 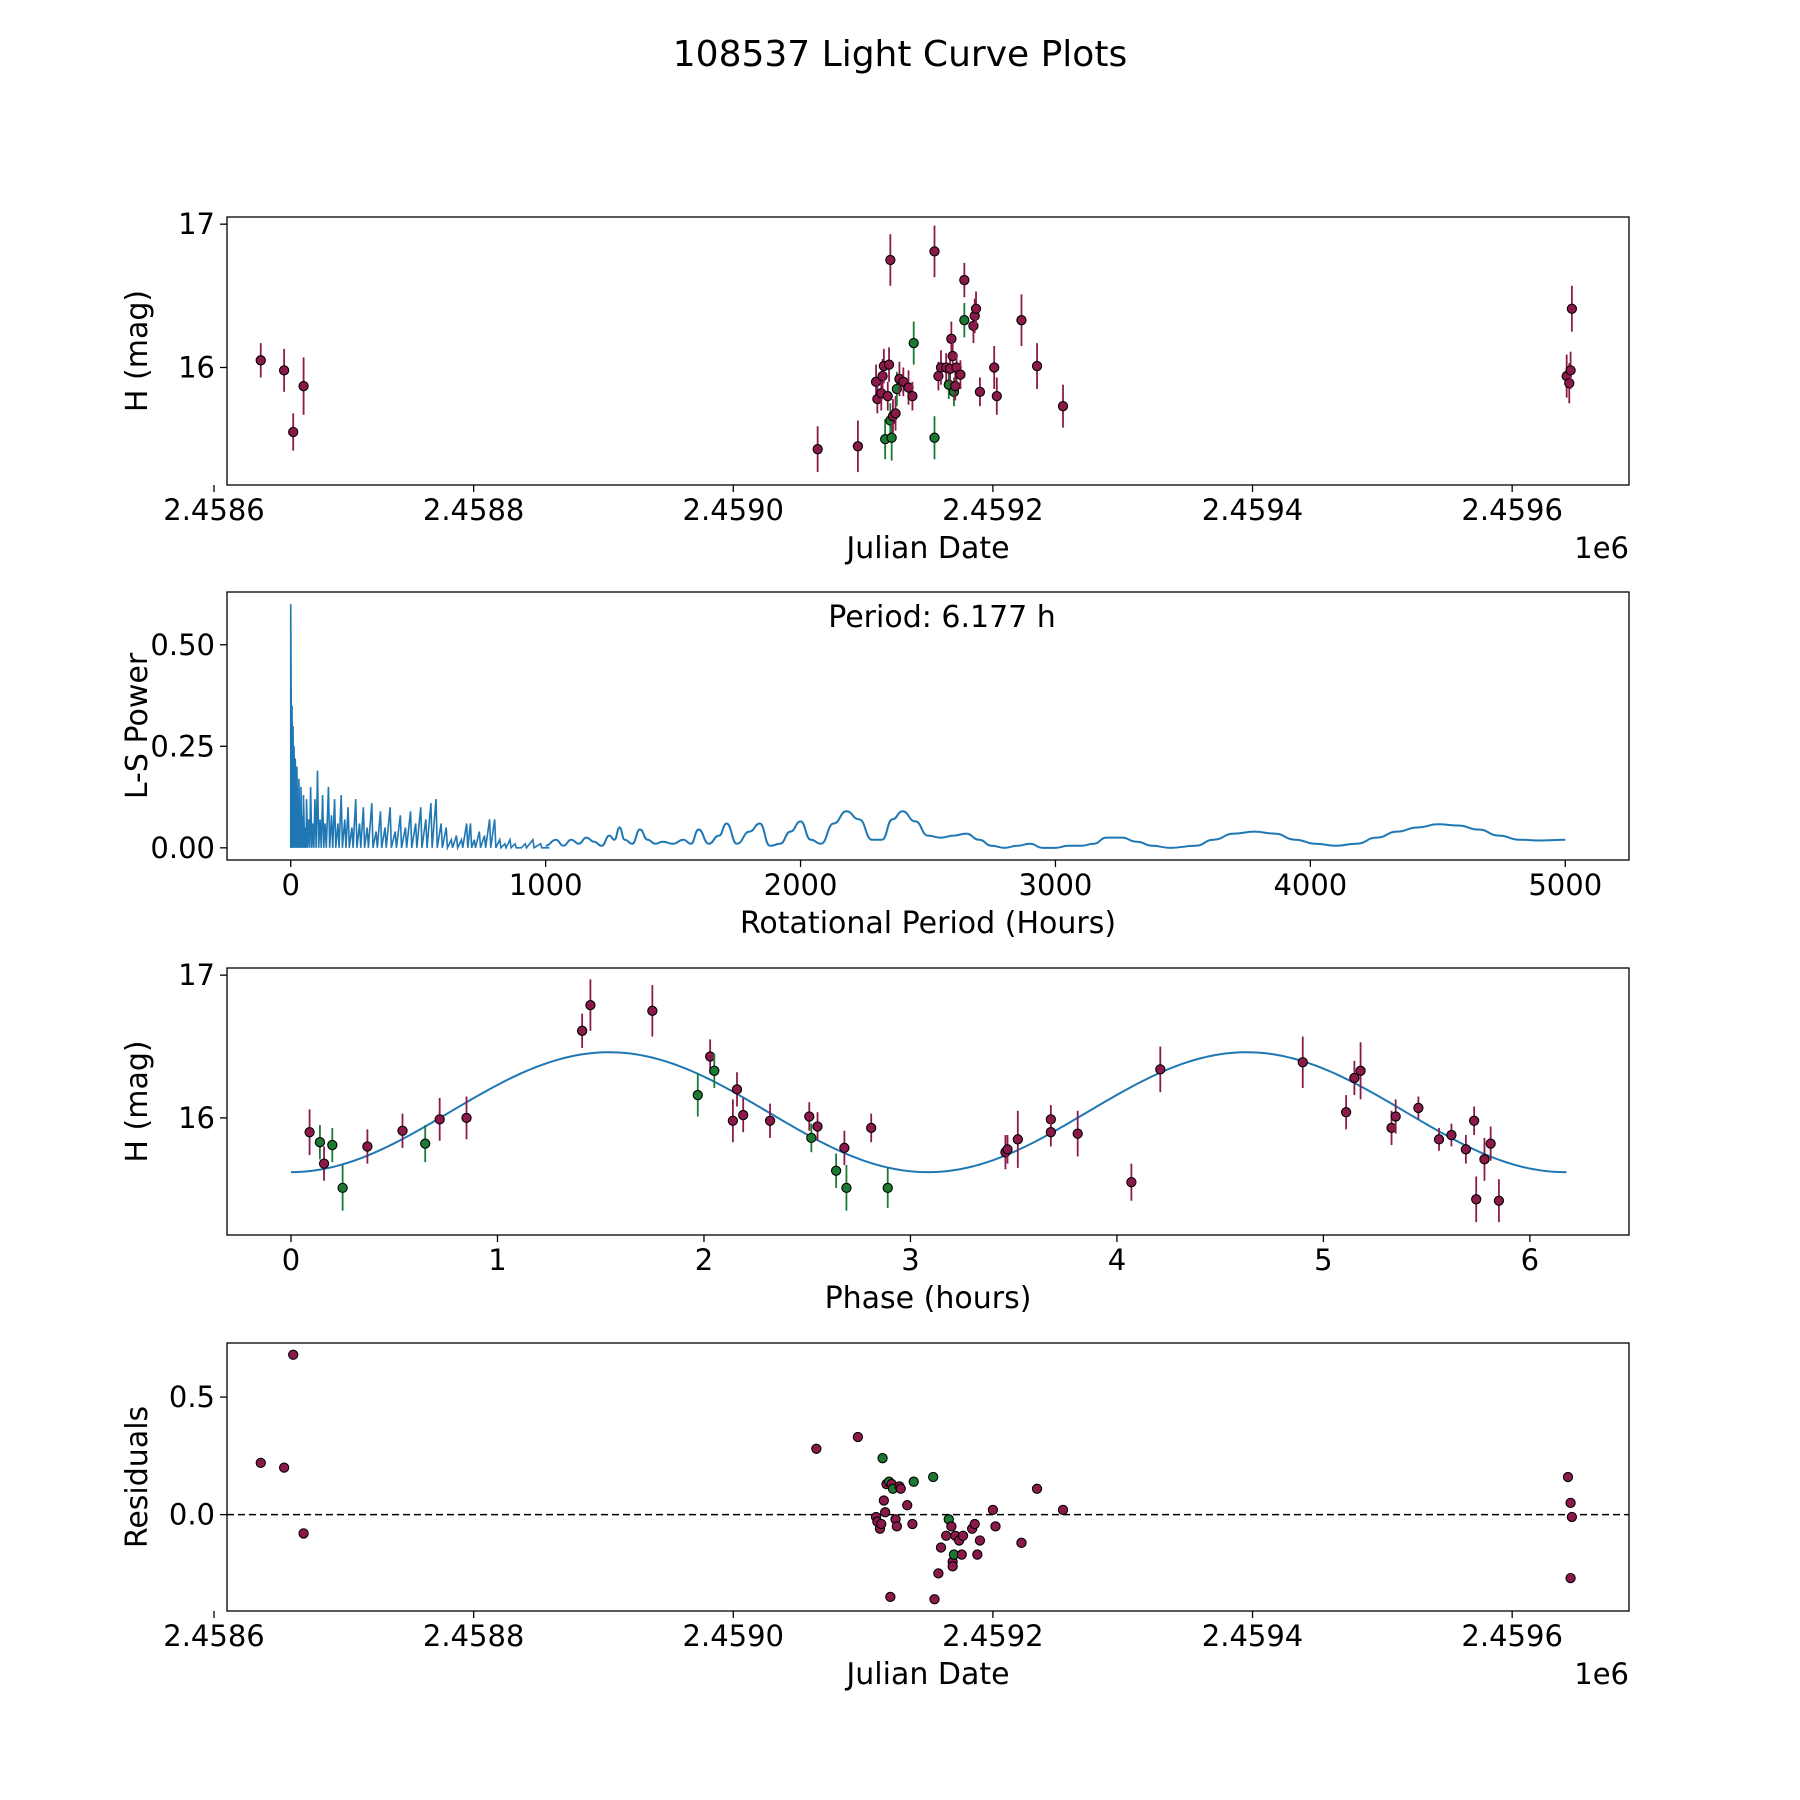 What do you see at coordinates (1323, 1260) in the screenshot?
I see `x-tick-label: 5` at bounding box center [1323, 1260].